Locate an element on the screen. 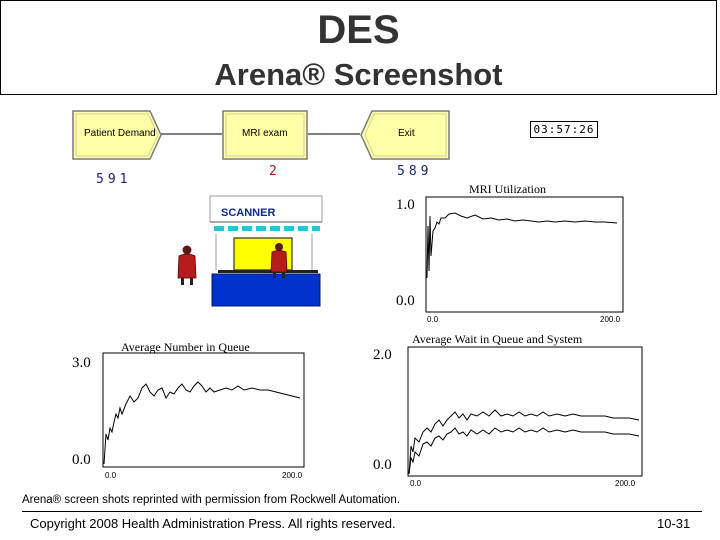 The image size is (720, 540). wait-plot is located at coordinates (525, 411).